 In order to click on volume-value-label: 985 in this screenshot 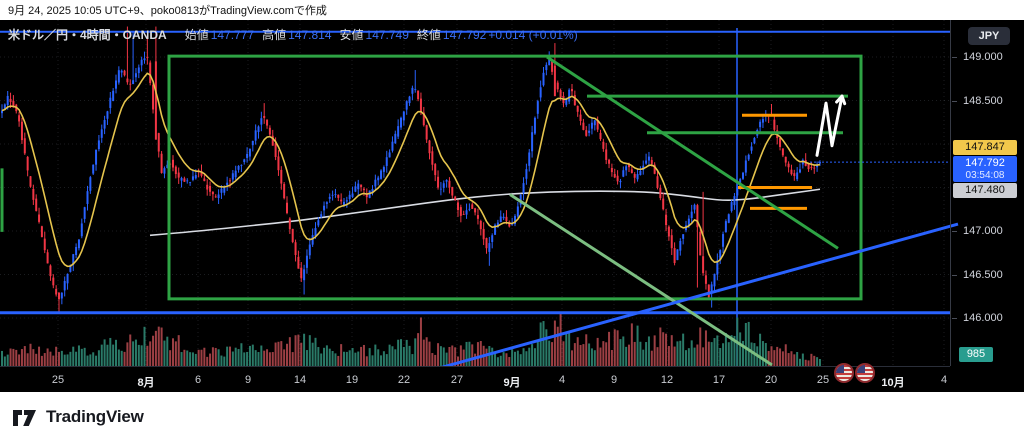, I will do `click(976, 354)`.